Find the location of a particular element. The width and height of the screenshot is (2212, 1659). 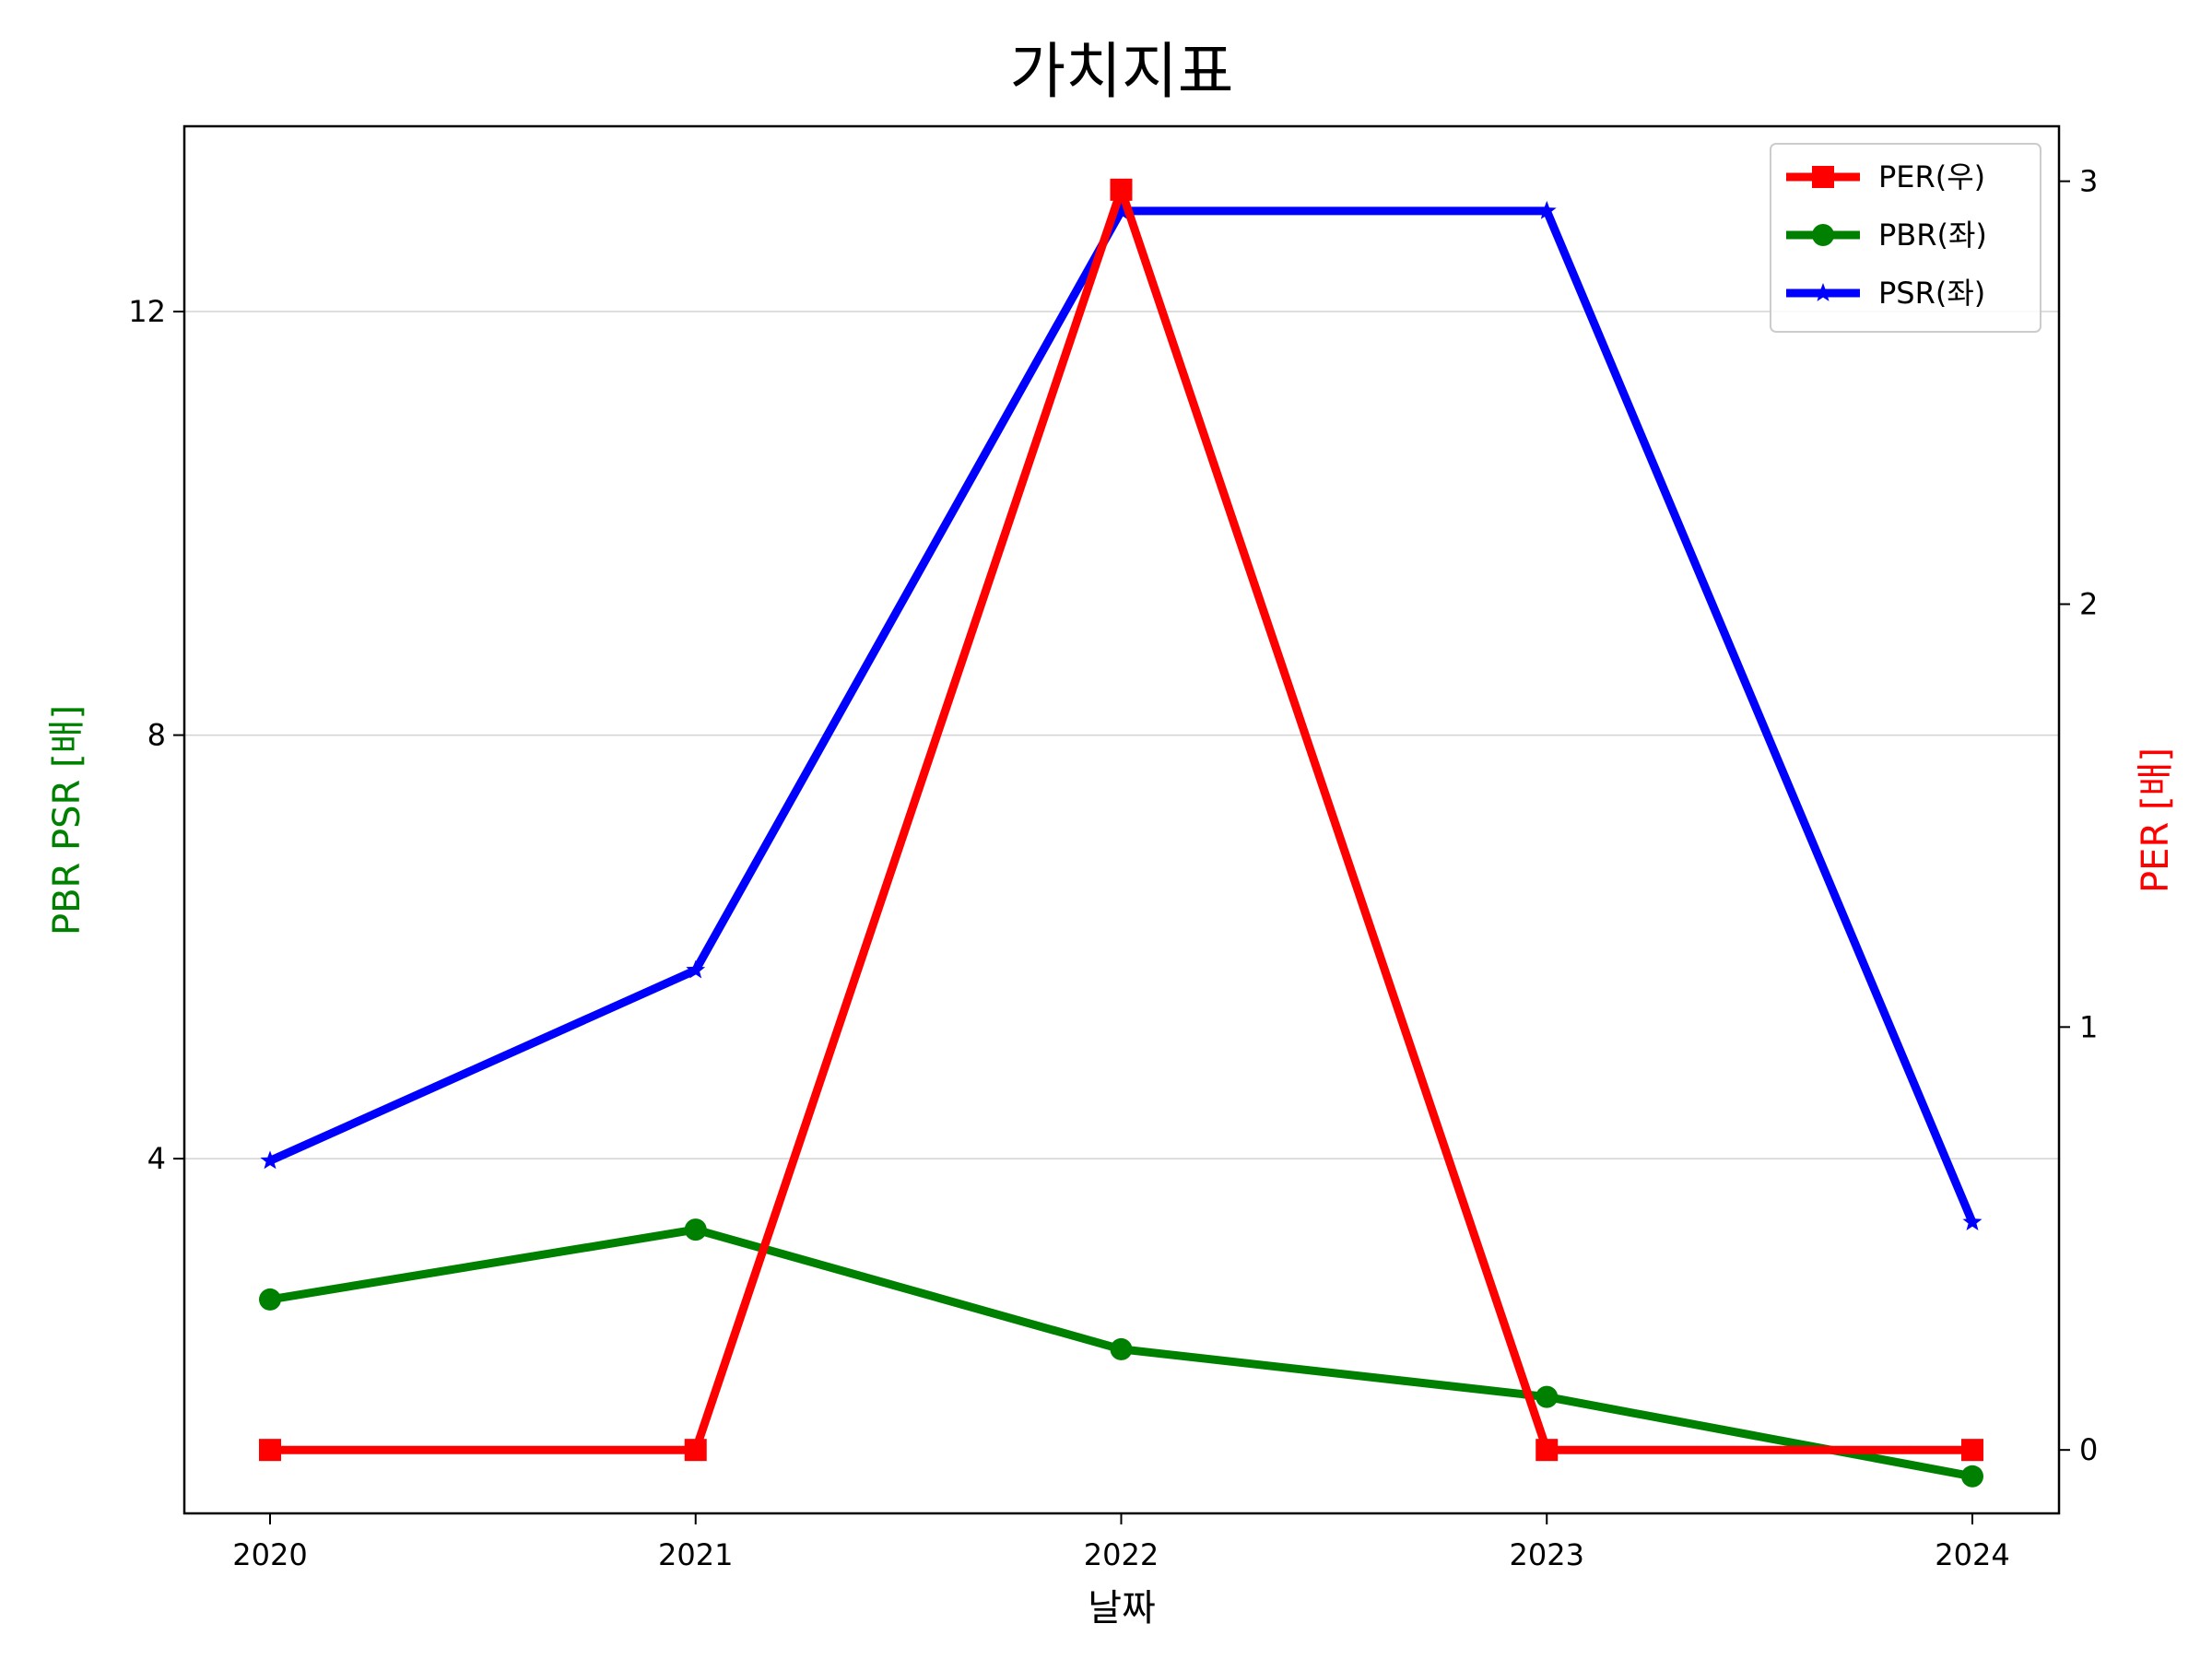

x-axis: 2020 2021 2022 2023 2024 is located at coordinates (1121, 1542).